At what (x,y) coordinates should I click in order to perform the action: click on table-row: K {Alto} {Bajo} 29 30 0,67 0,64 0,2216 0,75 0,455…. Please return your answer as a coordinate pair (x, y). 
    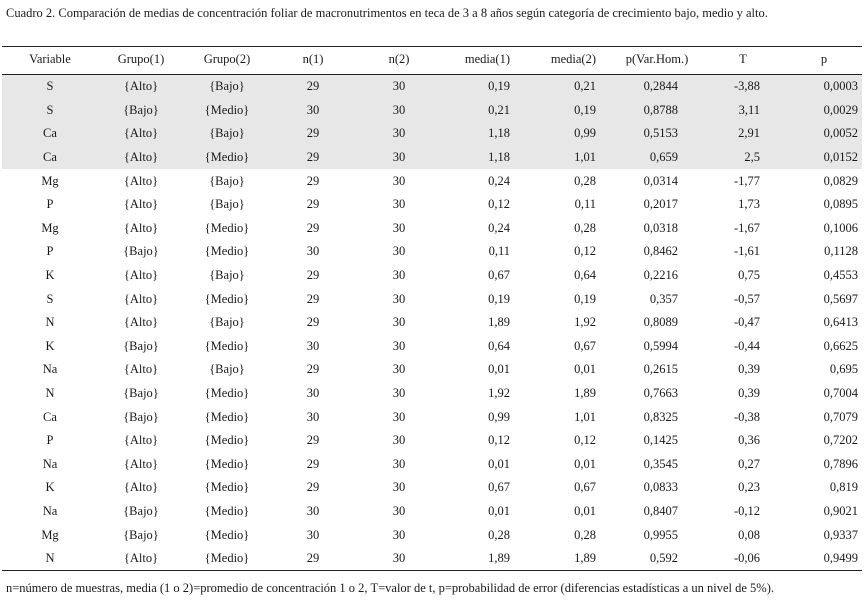
    Looking at the image, I should click on (432, 276).